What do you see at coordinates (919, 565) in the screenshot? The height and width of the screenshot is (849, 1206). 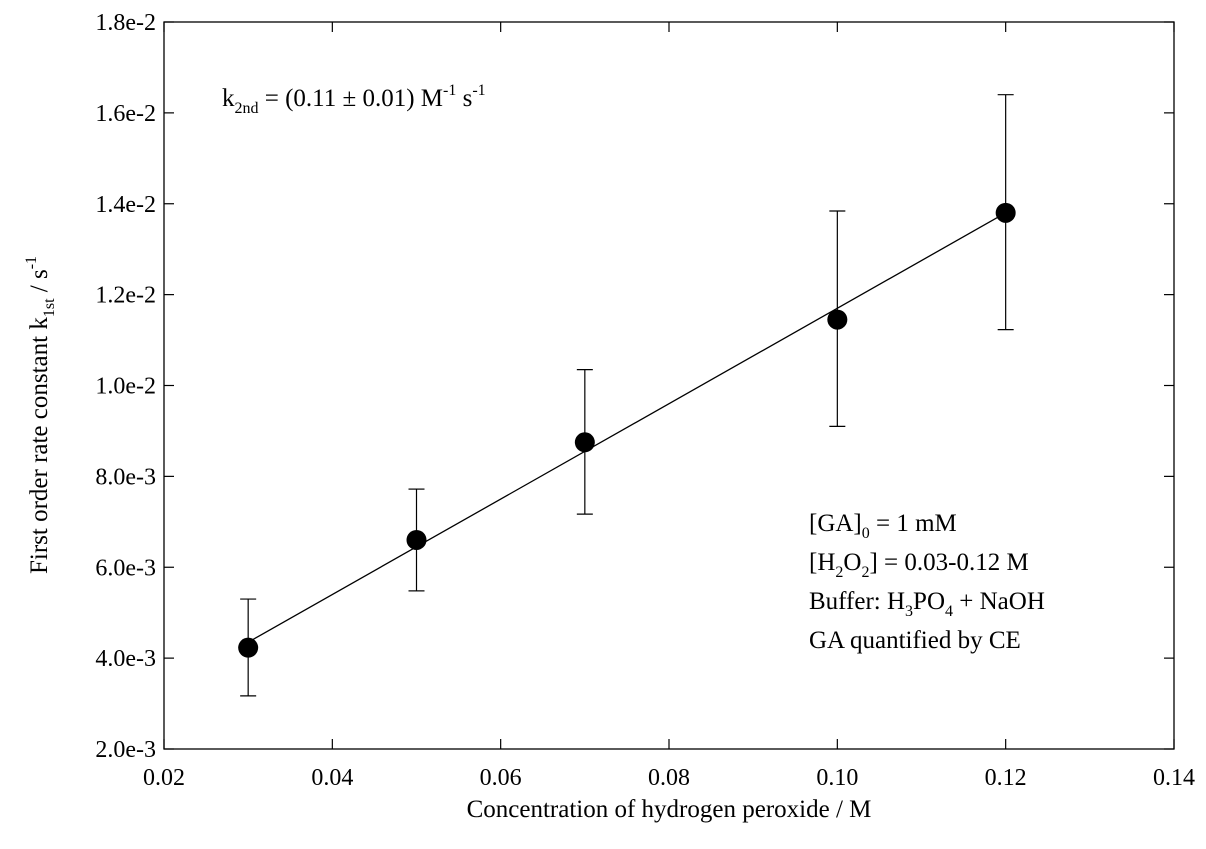 I see `condition-line-2: [H2O2] = 0.03-0.12 M` at bounding box center [919, 565].